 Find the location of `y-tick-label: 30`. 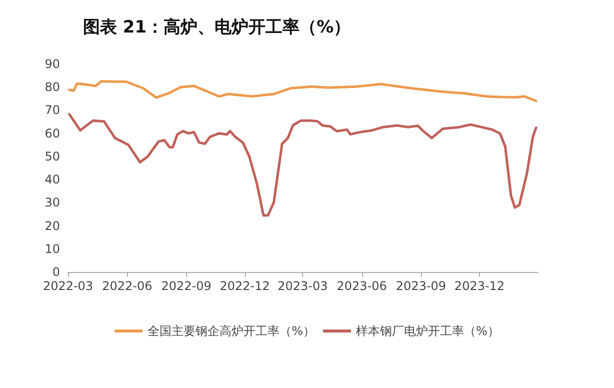

y-tick-label: 30 is located at coordinates (52, 203).